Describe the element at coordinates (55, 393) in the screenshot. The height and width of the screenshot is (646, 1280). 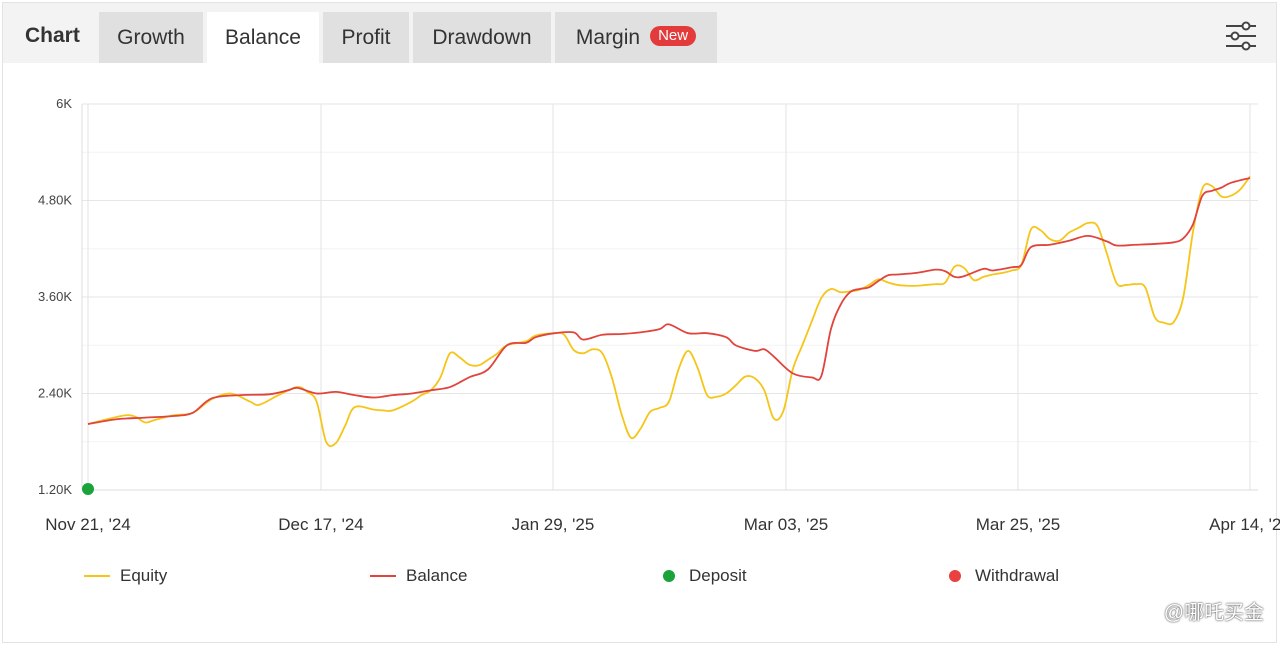
I see `y-tick-label: 2.40K` at that location.